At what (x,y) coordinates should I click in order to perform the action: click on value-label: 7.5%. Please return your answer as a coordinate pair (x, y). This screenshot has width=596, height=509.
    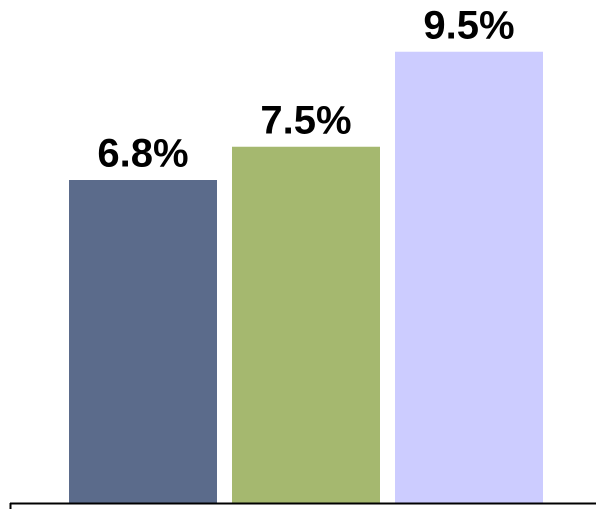
    Looking at the image, I should click on (305, 120).